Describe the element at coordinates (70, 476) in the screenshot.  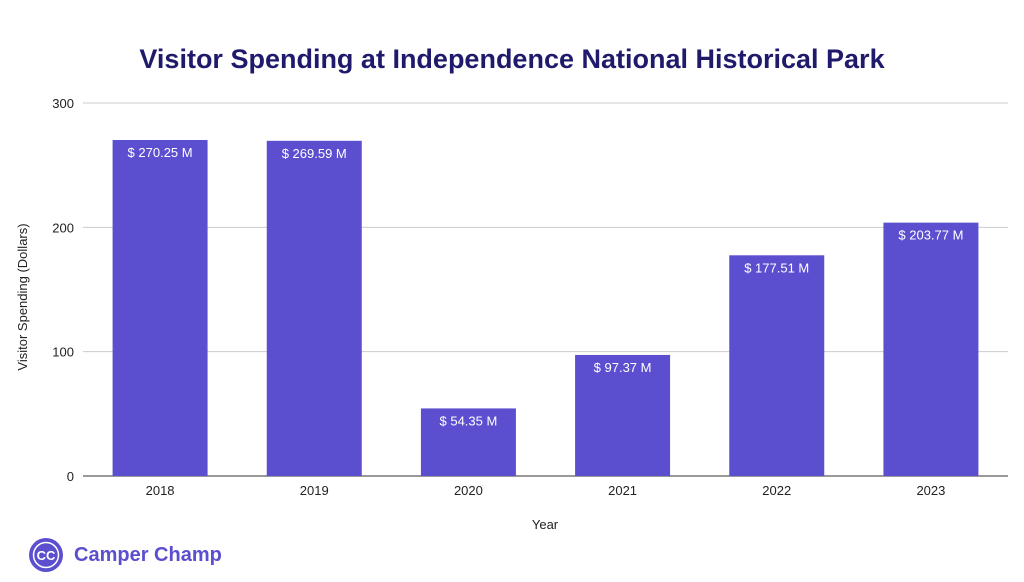
I see `y-tick-label: 0` at that location.